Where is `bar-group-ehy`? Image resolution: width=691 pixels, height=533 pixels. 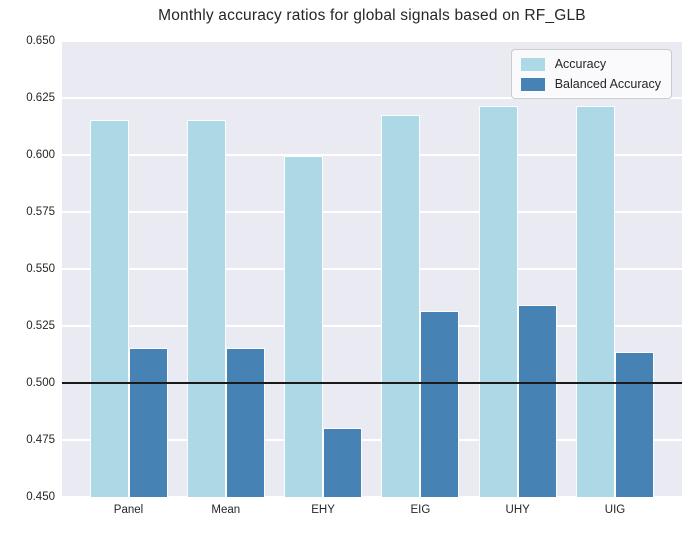
bar-group-ehy is located at coordinates (323, 270).